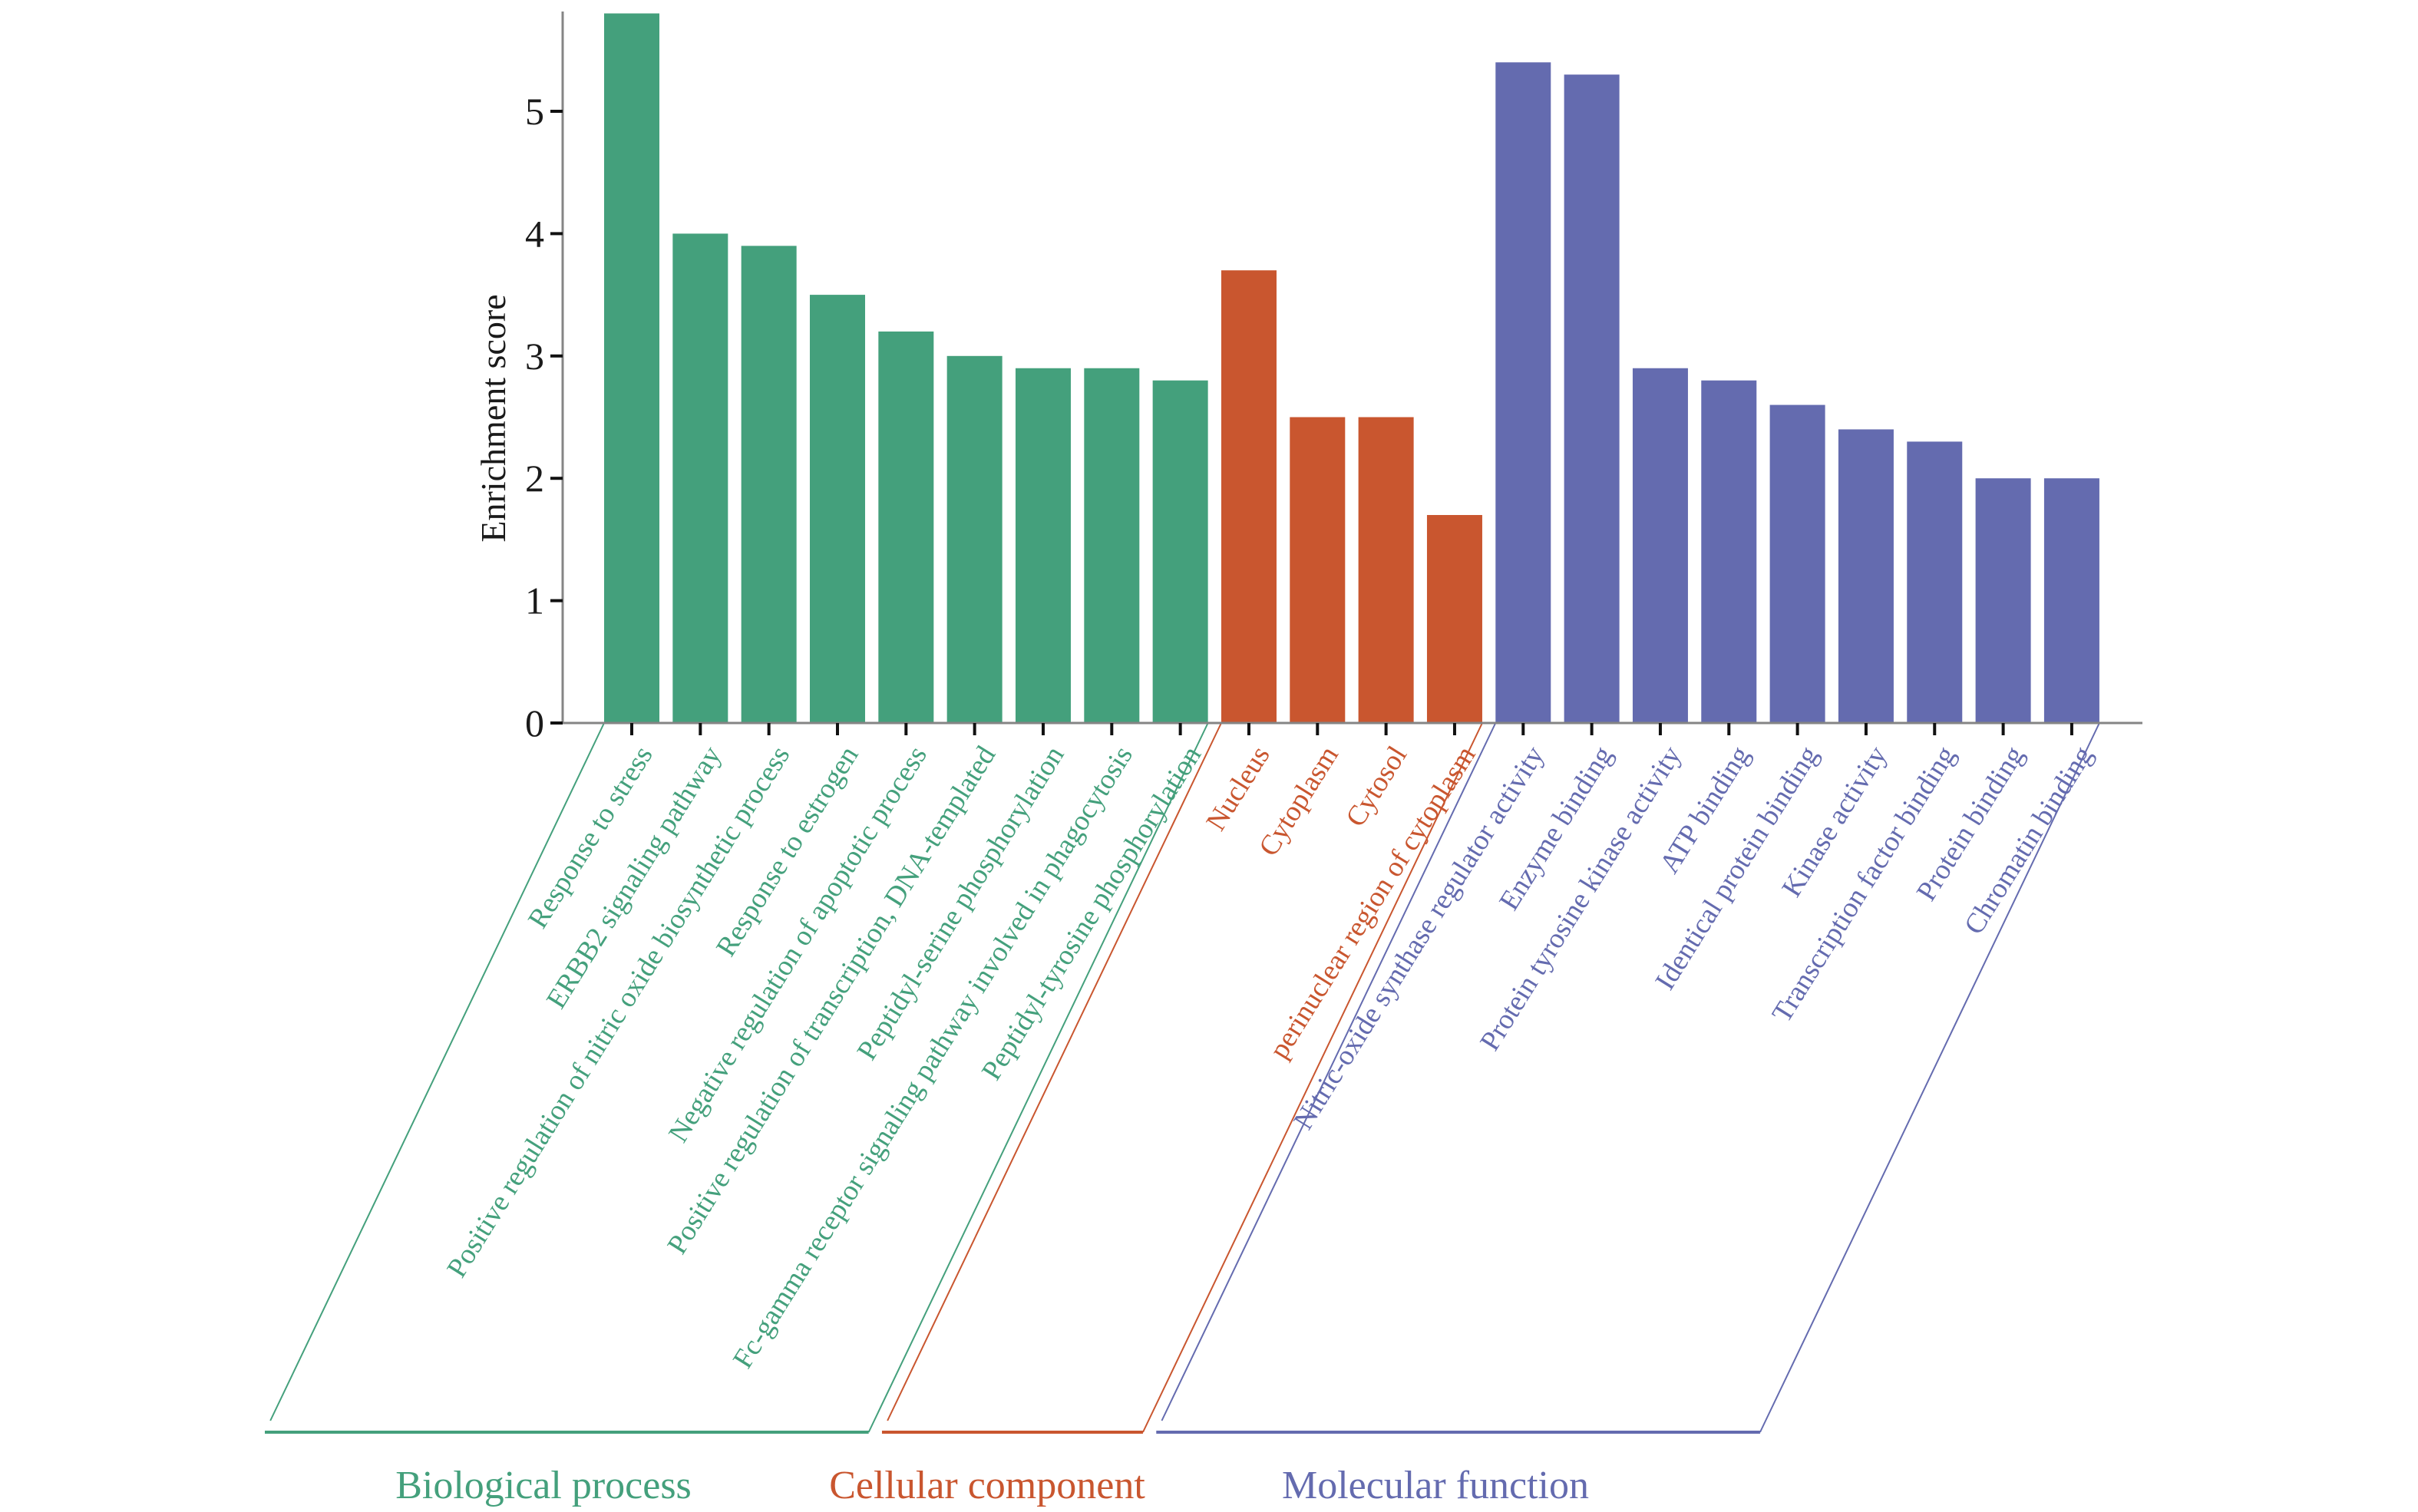  I want to click on category-label: Cytosol, so click(1376, 787).